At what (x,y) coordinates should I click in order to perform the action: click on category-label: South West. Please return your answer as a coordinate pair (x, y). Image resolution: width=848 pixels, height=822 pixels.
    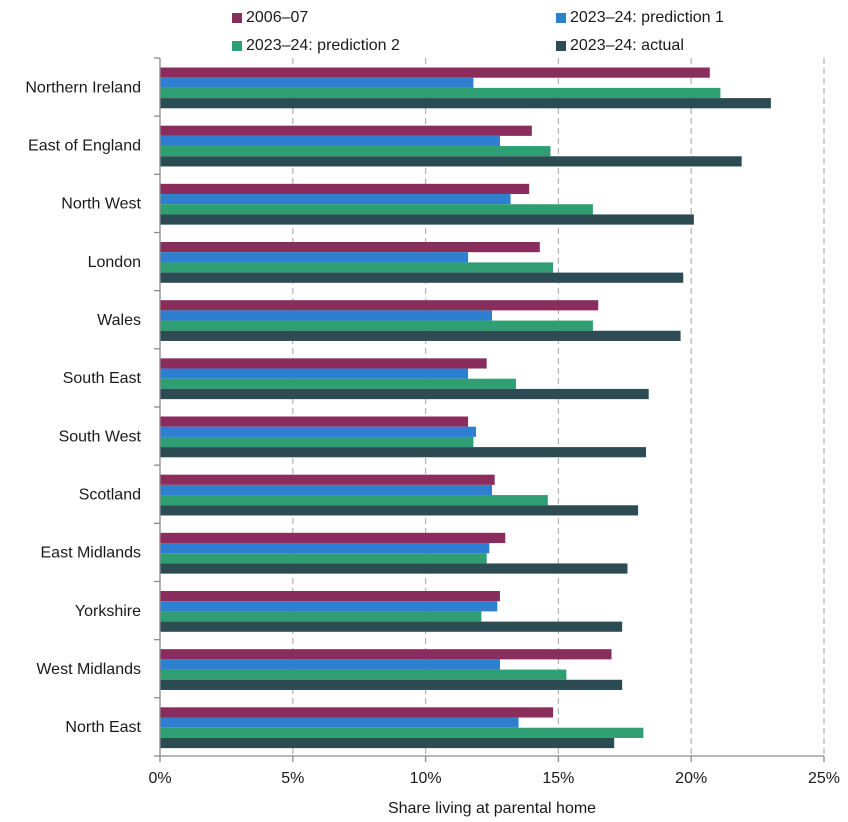
    Looking at the image, I should click on (100, 436).